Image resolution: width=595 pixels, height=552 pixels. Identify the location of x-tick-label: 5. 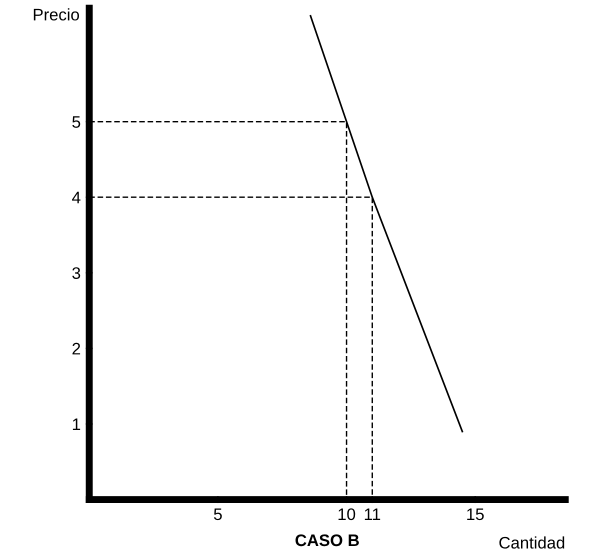
(218, 514).